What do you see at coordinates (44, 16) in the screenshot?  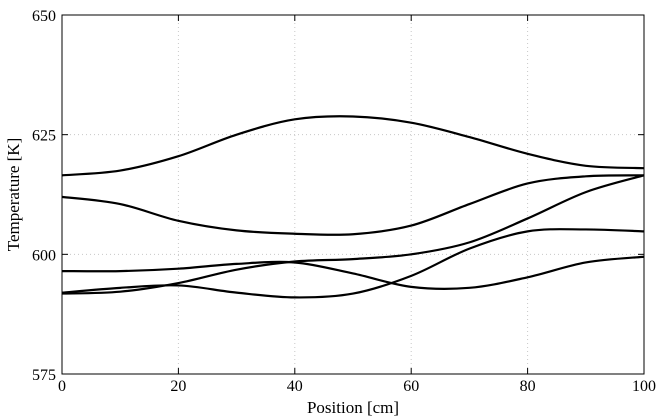 I see `y-tick-label: 650` at bounding box center [44, 16].